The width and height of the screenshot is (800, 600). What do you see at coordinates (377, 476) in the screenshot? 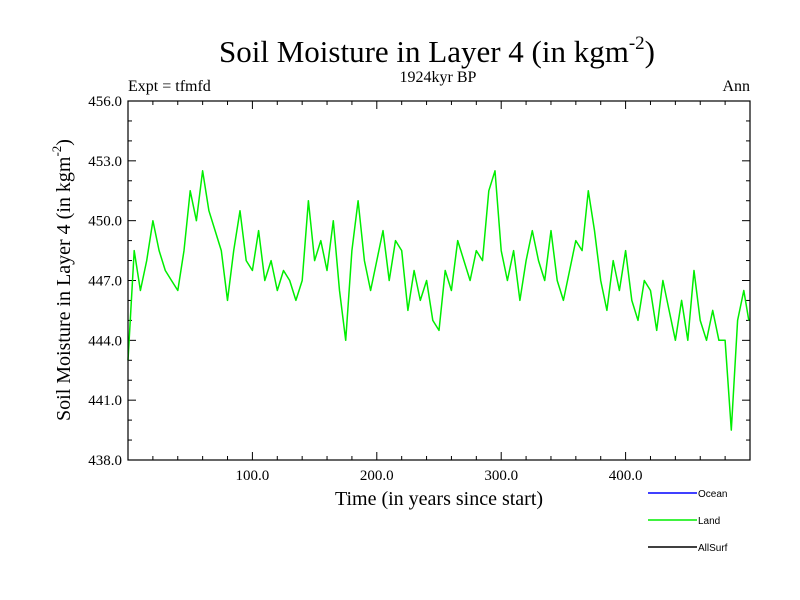
I see `x-tick-label: 200.0` at bounding box center [377, 476].